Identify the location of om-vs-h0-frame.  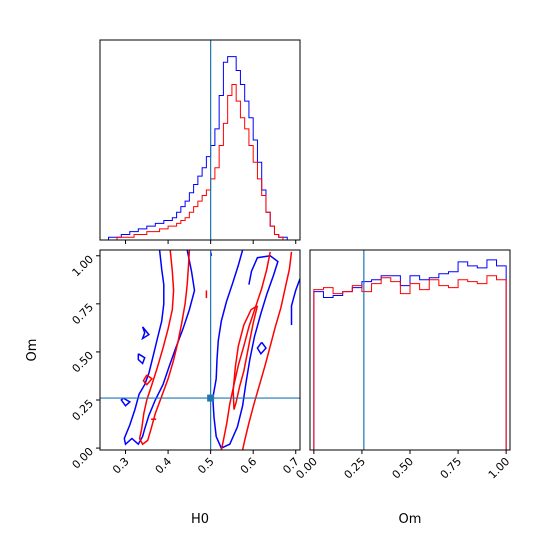
(200, 350).